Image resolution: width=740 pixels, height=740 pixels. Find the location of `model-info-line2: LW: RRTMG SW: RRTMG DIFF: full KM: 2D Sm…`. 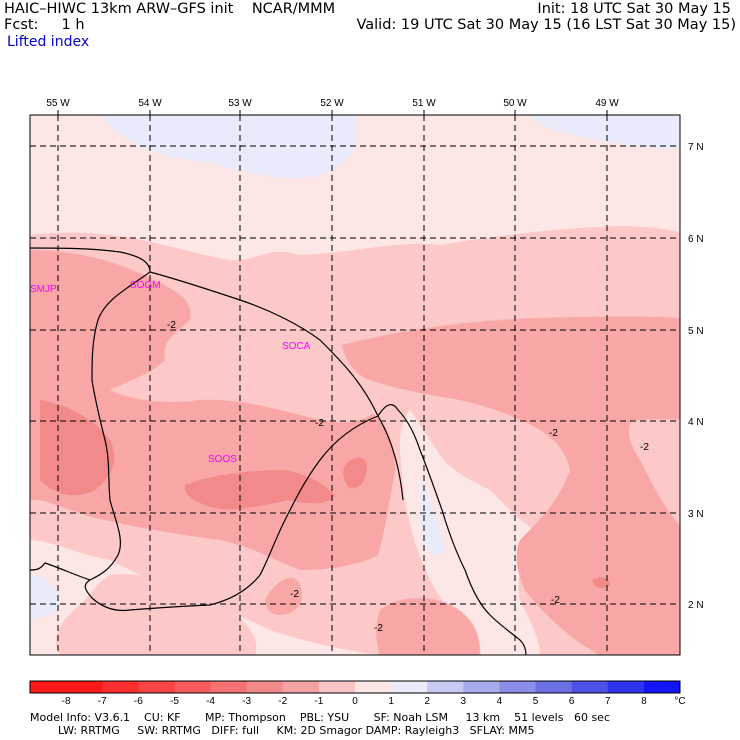

model-info-line2: LW: RRTMG SW: RRTMG DIFF: full KM: 2D Sm… is located at coordinates (296, 730).